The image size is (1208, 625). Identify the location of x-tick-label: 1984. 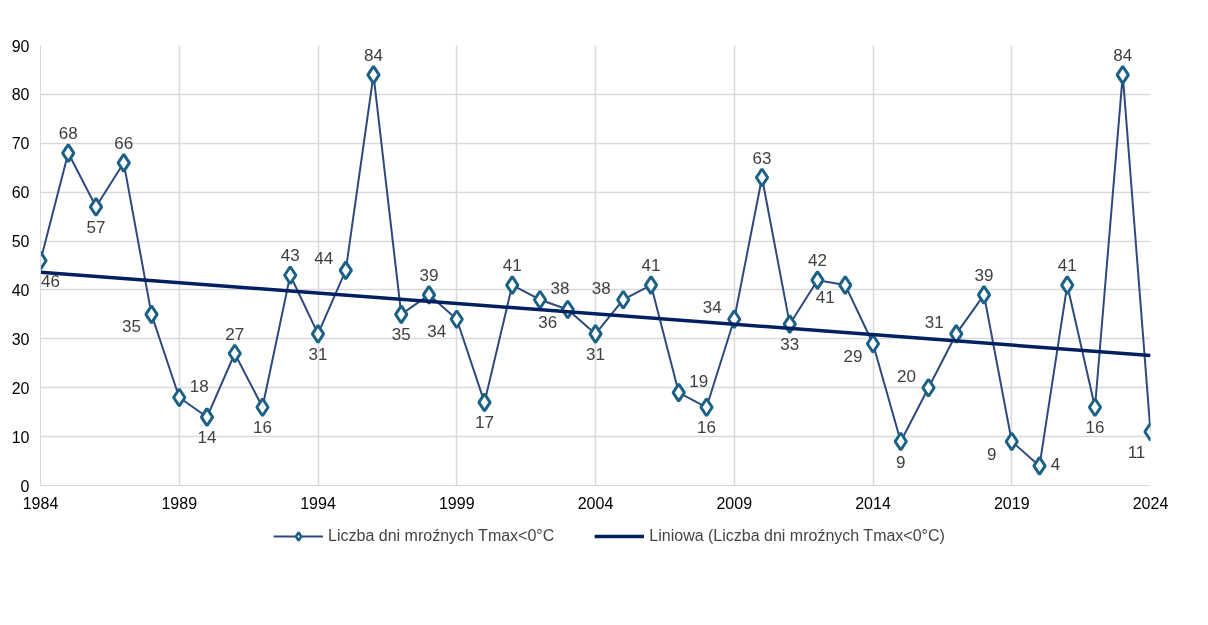
(40, 503).